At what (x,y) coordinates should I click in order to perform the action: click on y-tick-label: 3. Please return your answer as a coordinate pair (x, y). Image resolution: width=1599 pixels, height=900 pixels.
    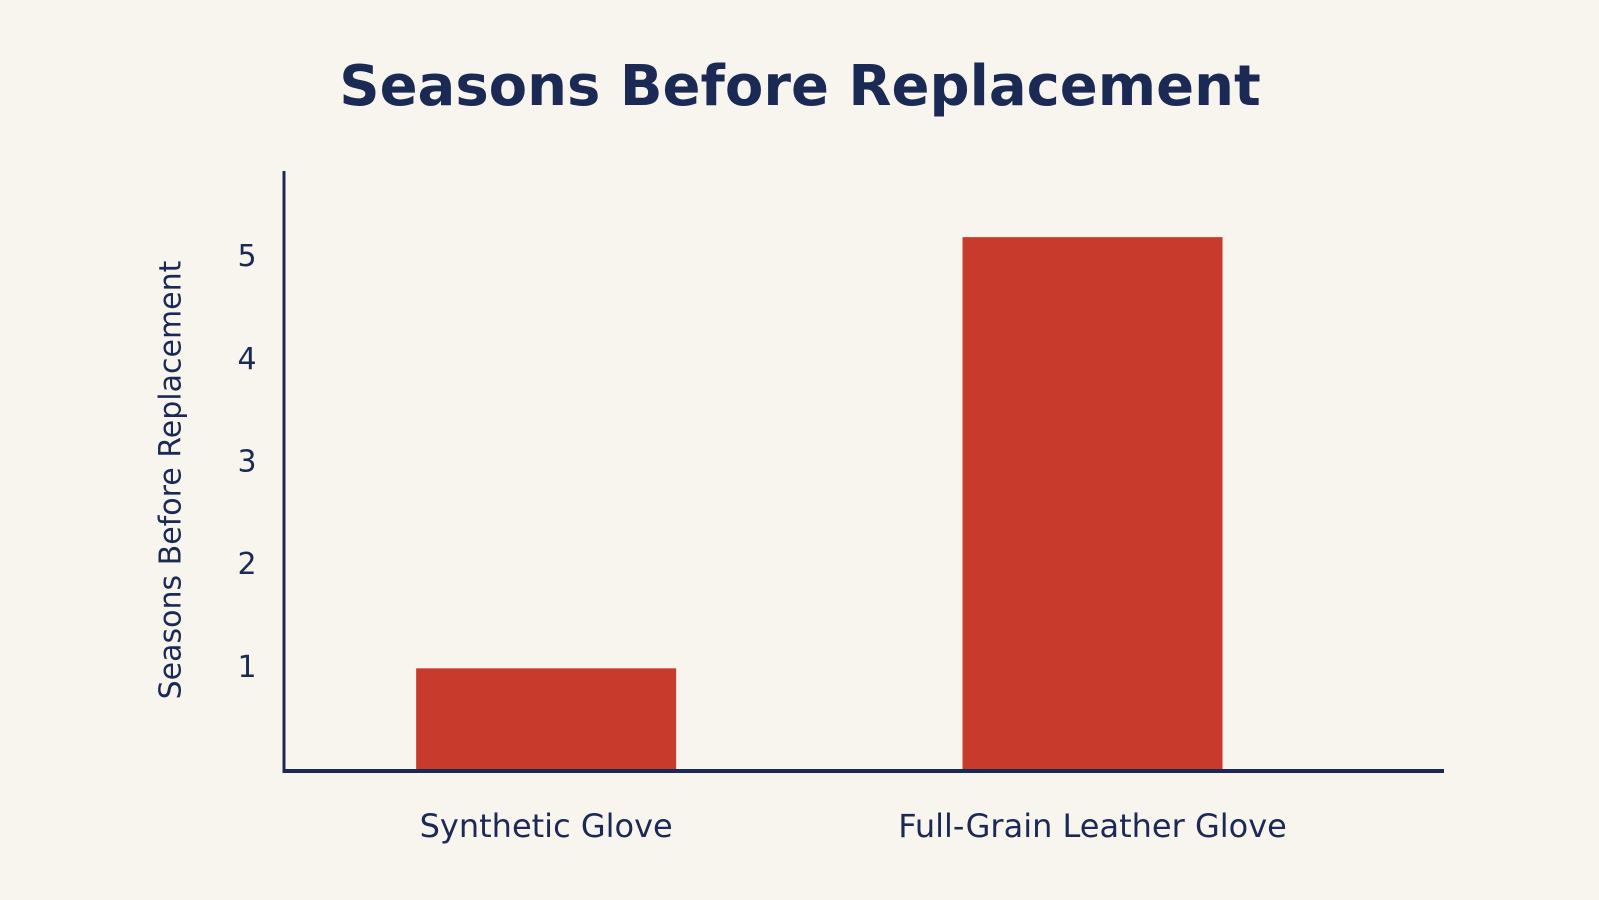
    Looking at the image, I should click on (246, 462).